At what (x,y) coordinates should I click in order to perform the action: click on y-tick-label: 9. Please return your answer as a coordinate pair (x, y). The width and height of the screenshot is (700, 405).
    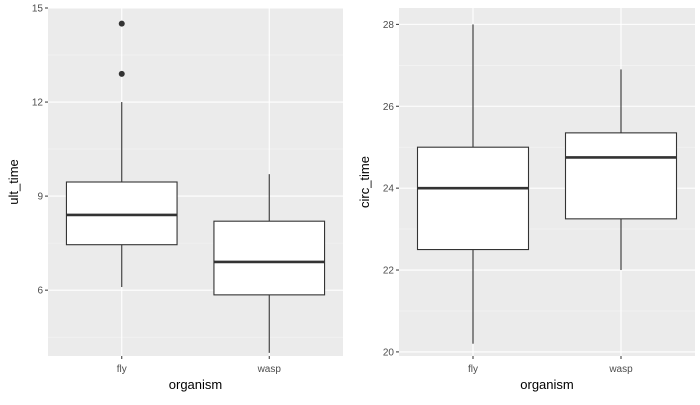
    Looking at the image, I should click on (40, 197).